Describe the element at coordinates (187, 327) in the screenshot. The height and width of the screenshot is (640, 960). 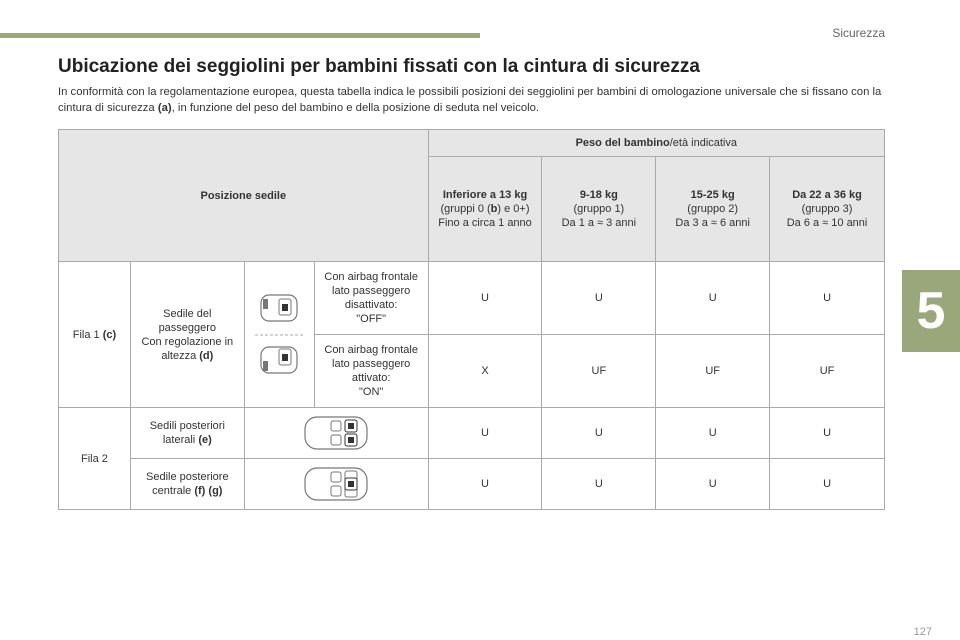
I see `seat-text: passeggero` at that location.